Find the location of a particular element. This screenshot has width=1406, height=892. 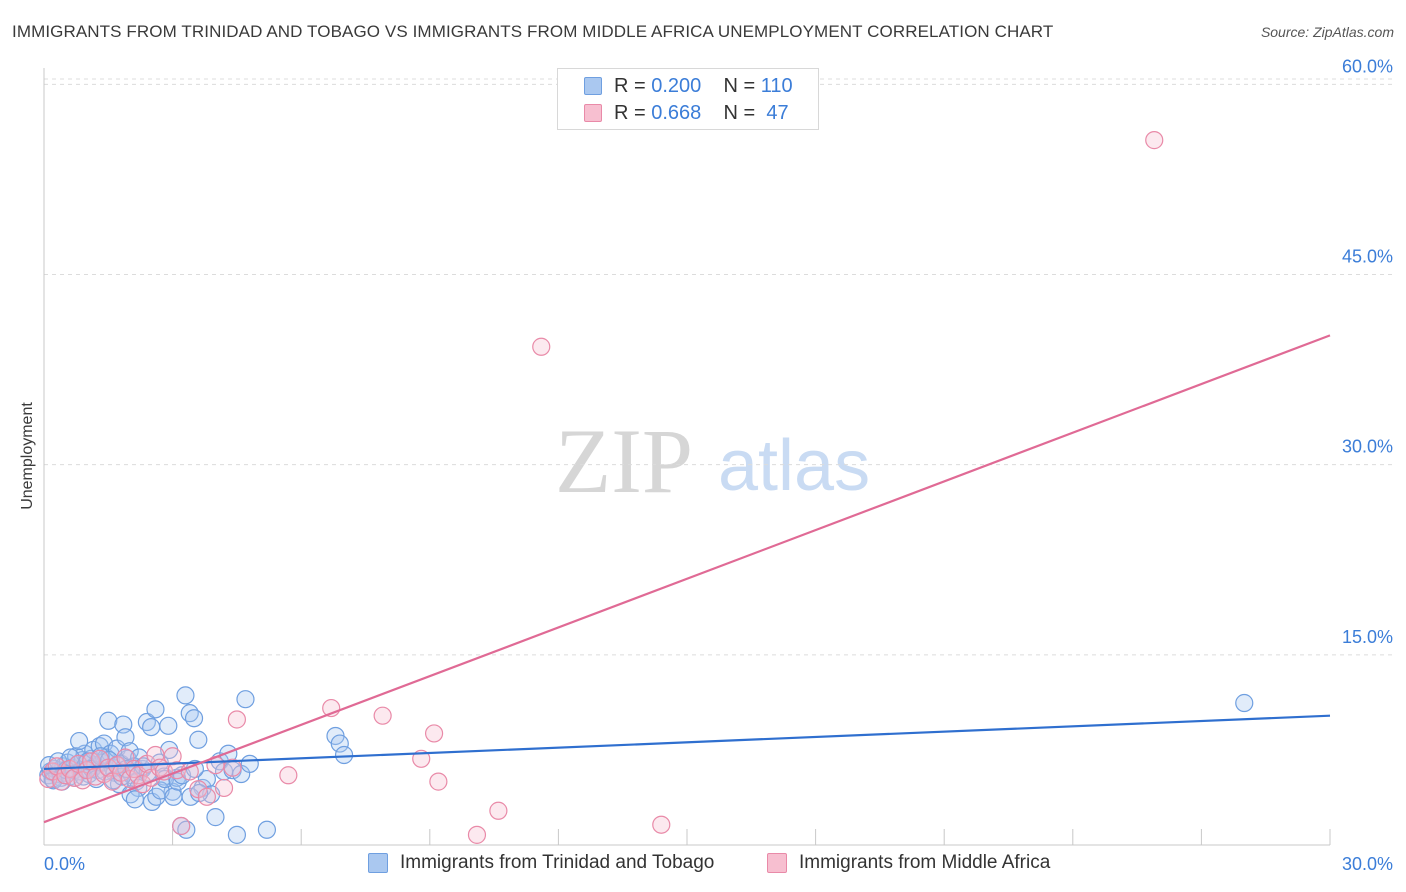

source-credit: Source: ZipAtlas.com is located at coordinates (1327, 32).